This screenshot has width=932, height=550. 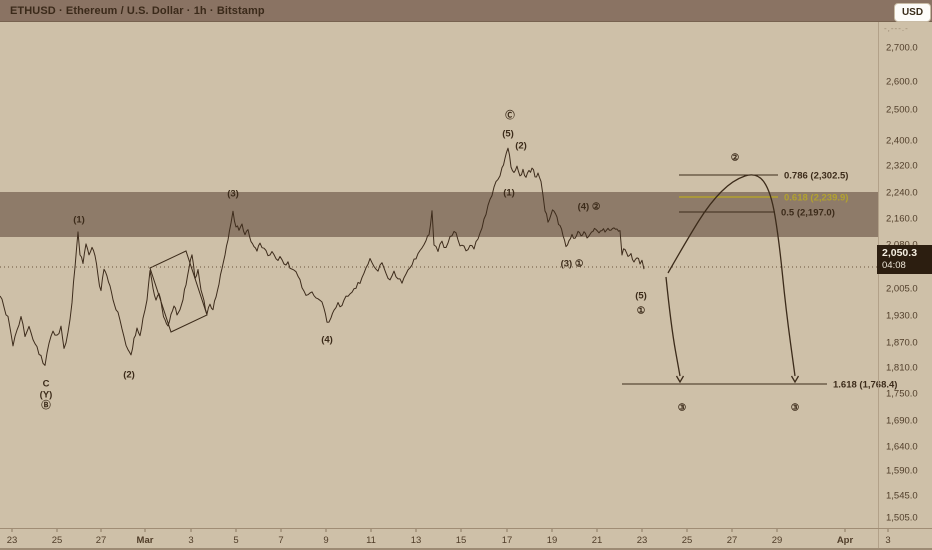 What do you see at coordinates (79, 220) in the screenshot?
I see `wave-label-0: (1)` at bounding box center [79, 220].